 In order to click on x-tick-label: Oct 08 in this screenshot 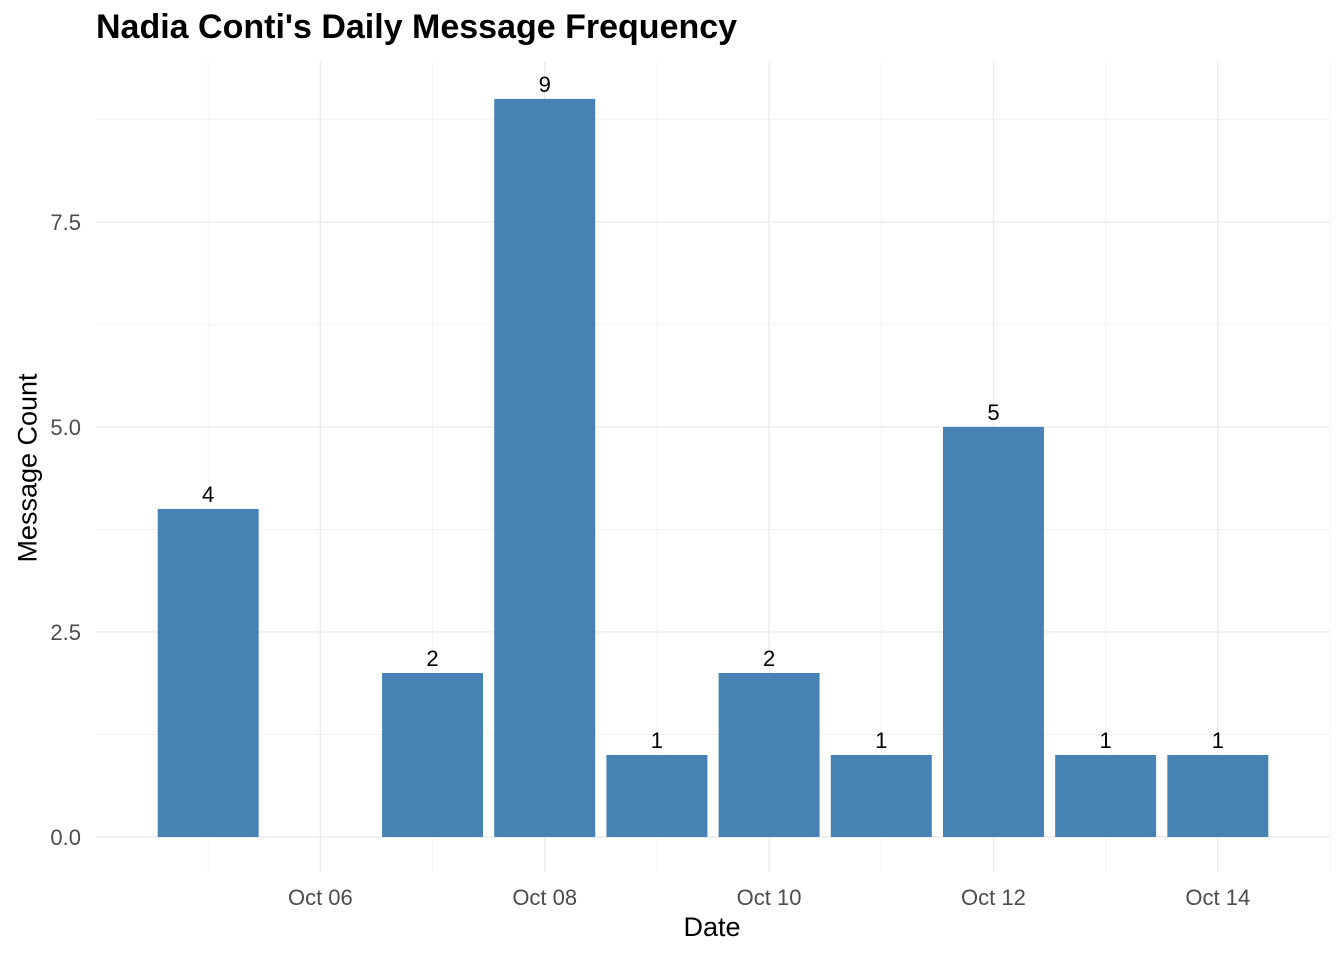, I will do `click(544, 897)`.